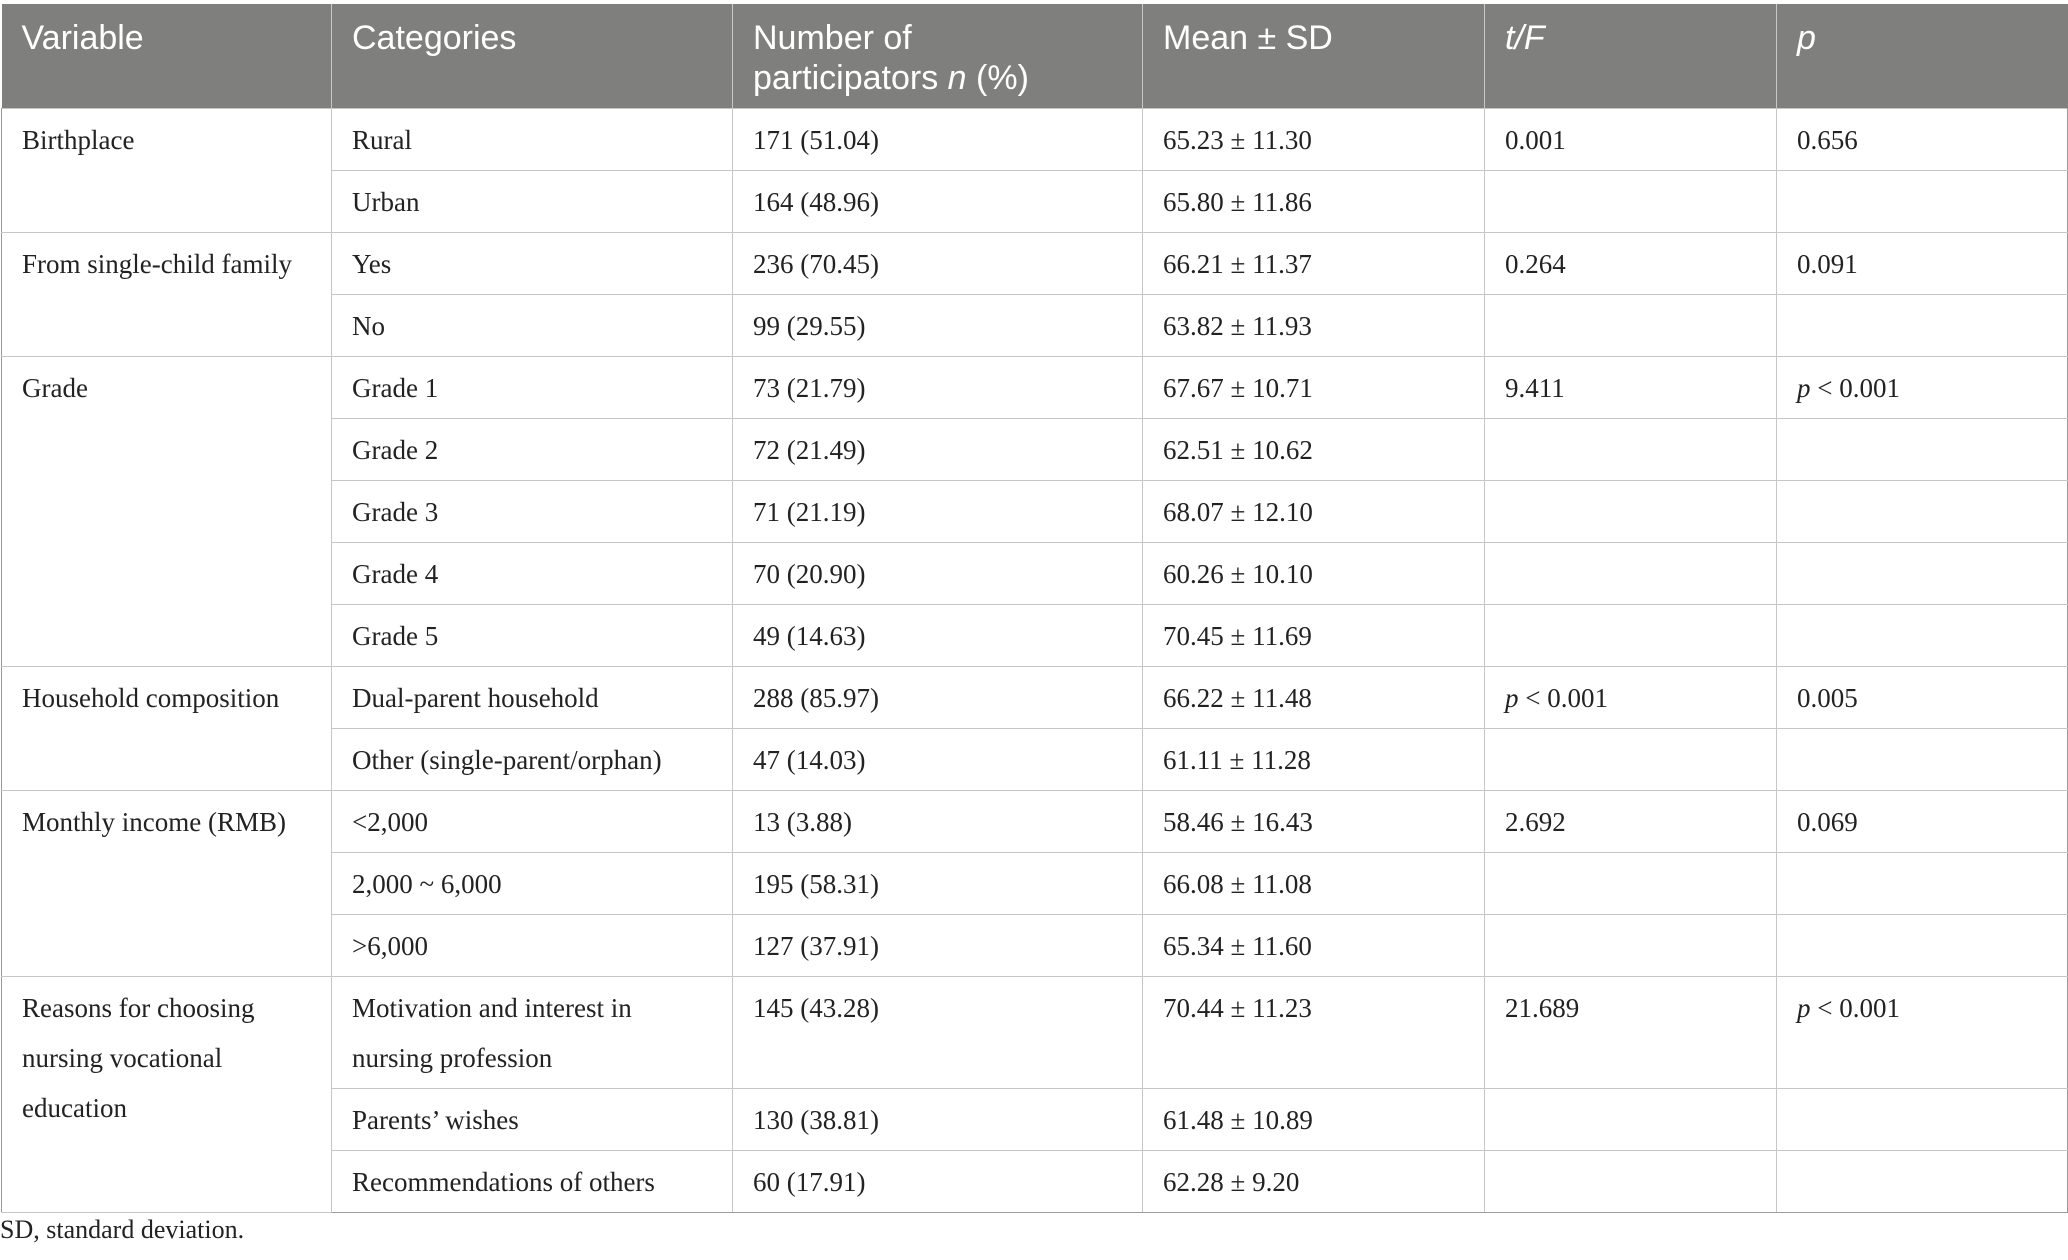 The image size is (2068, 1260). What do you see at coordinates (532, 1119) in the screenshot?
I see `category-cell: Parents’ wishes` at bounding box center [532, 1119].